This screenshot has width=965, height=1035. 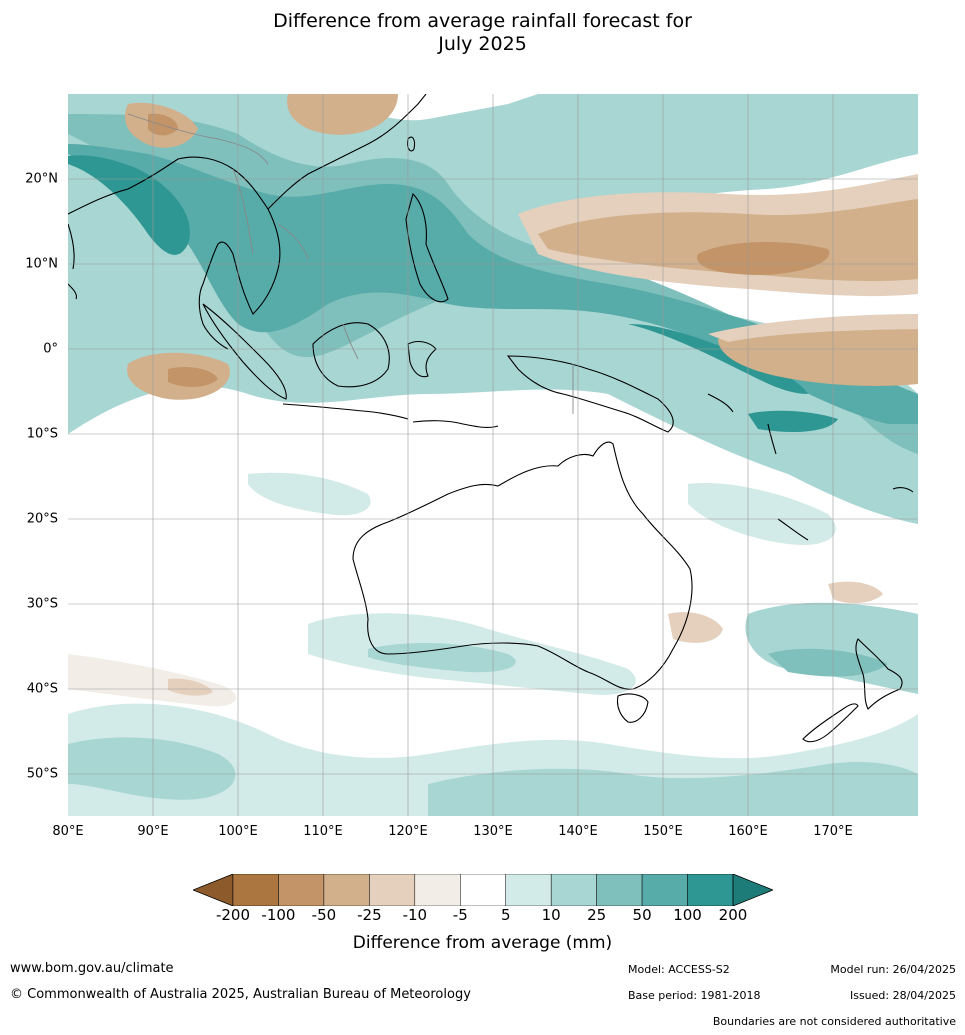 What do you see at coordinates (42, 604) in the screenshot?
I see `lat-label-30s: 30°S` at bounding box center [42, 604].